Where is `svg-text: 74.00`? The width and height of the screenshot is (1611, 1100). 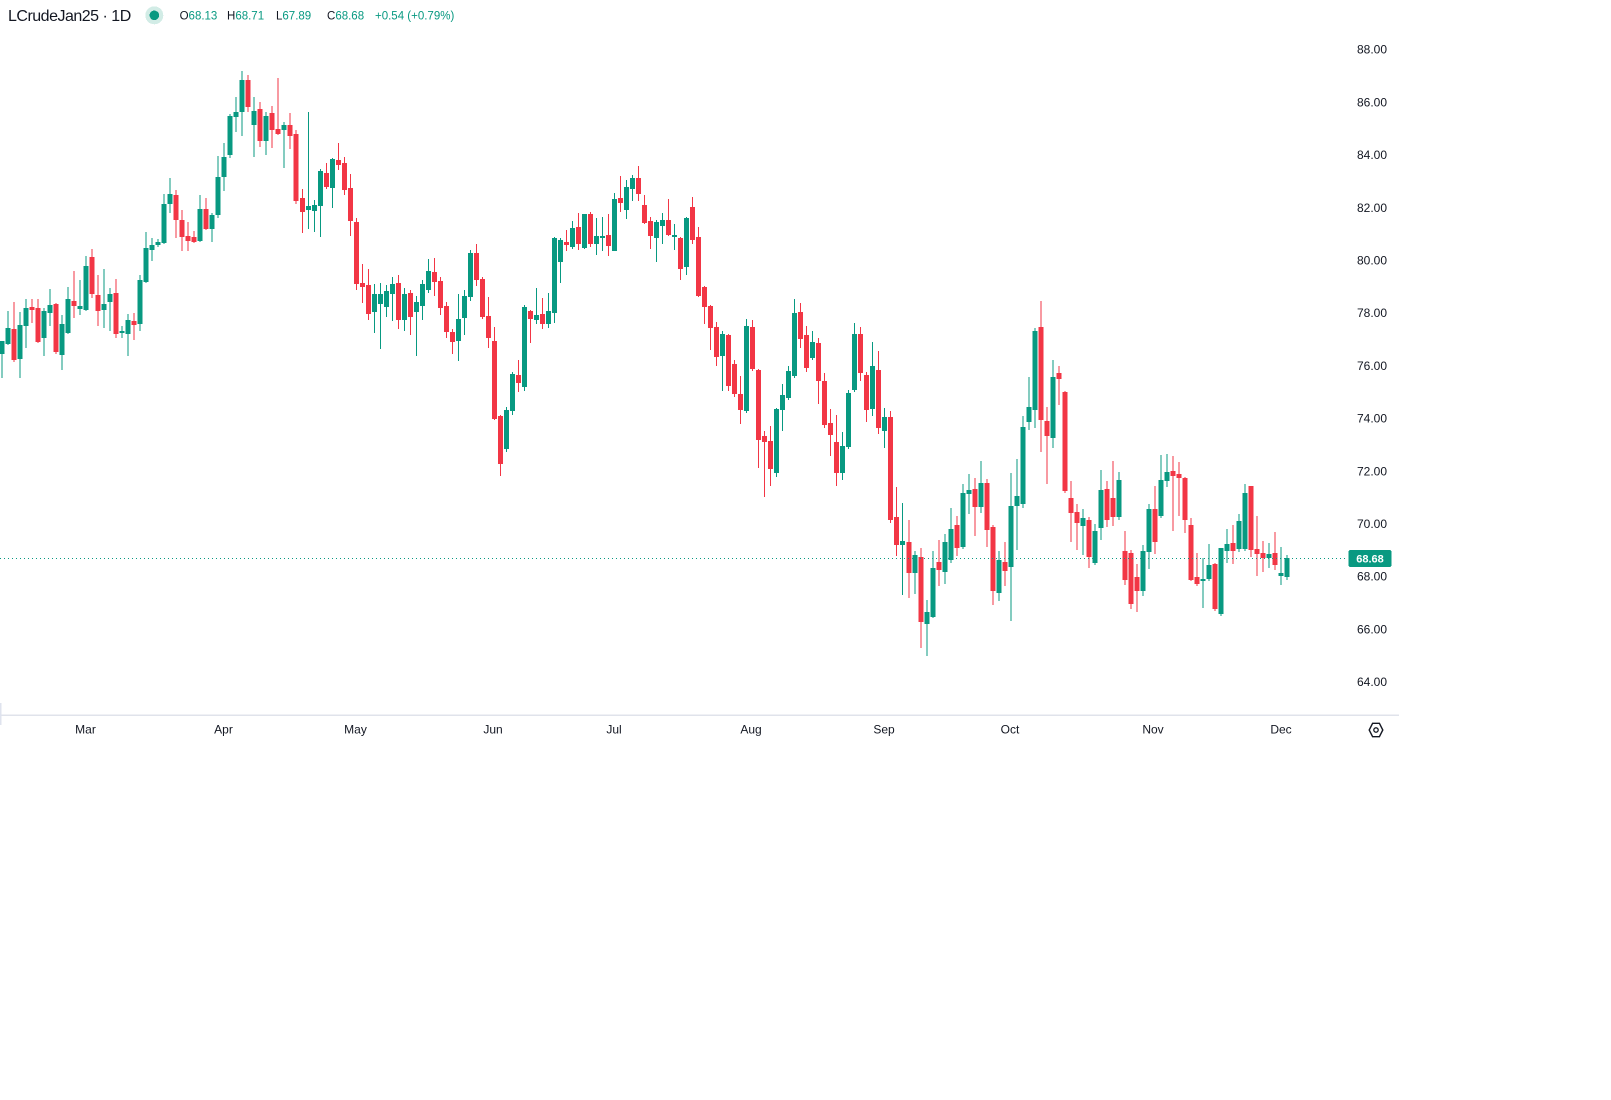 svg-text: 74.00 is located at coordinates (1372, 419).